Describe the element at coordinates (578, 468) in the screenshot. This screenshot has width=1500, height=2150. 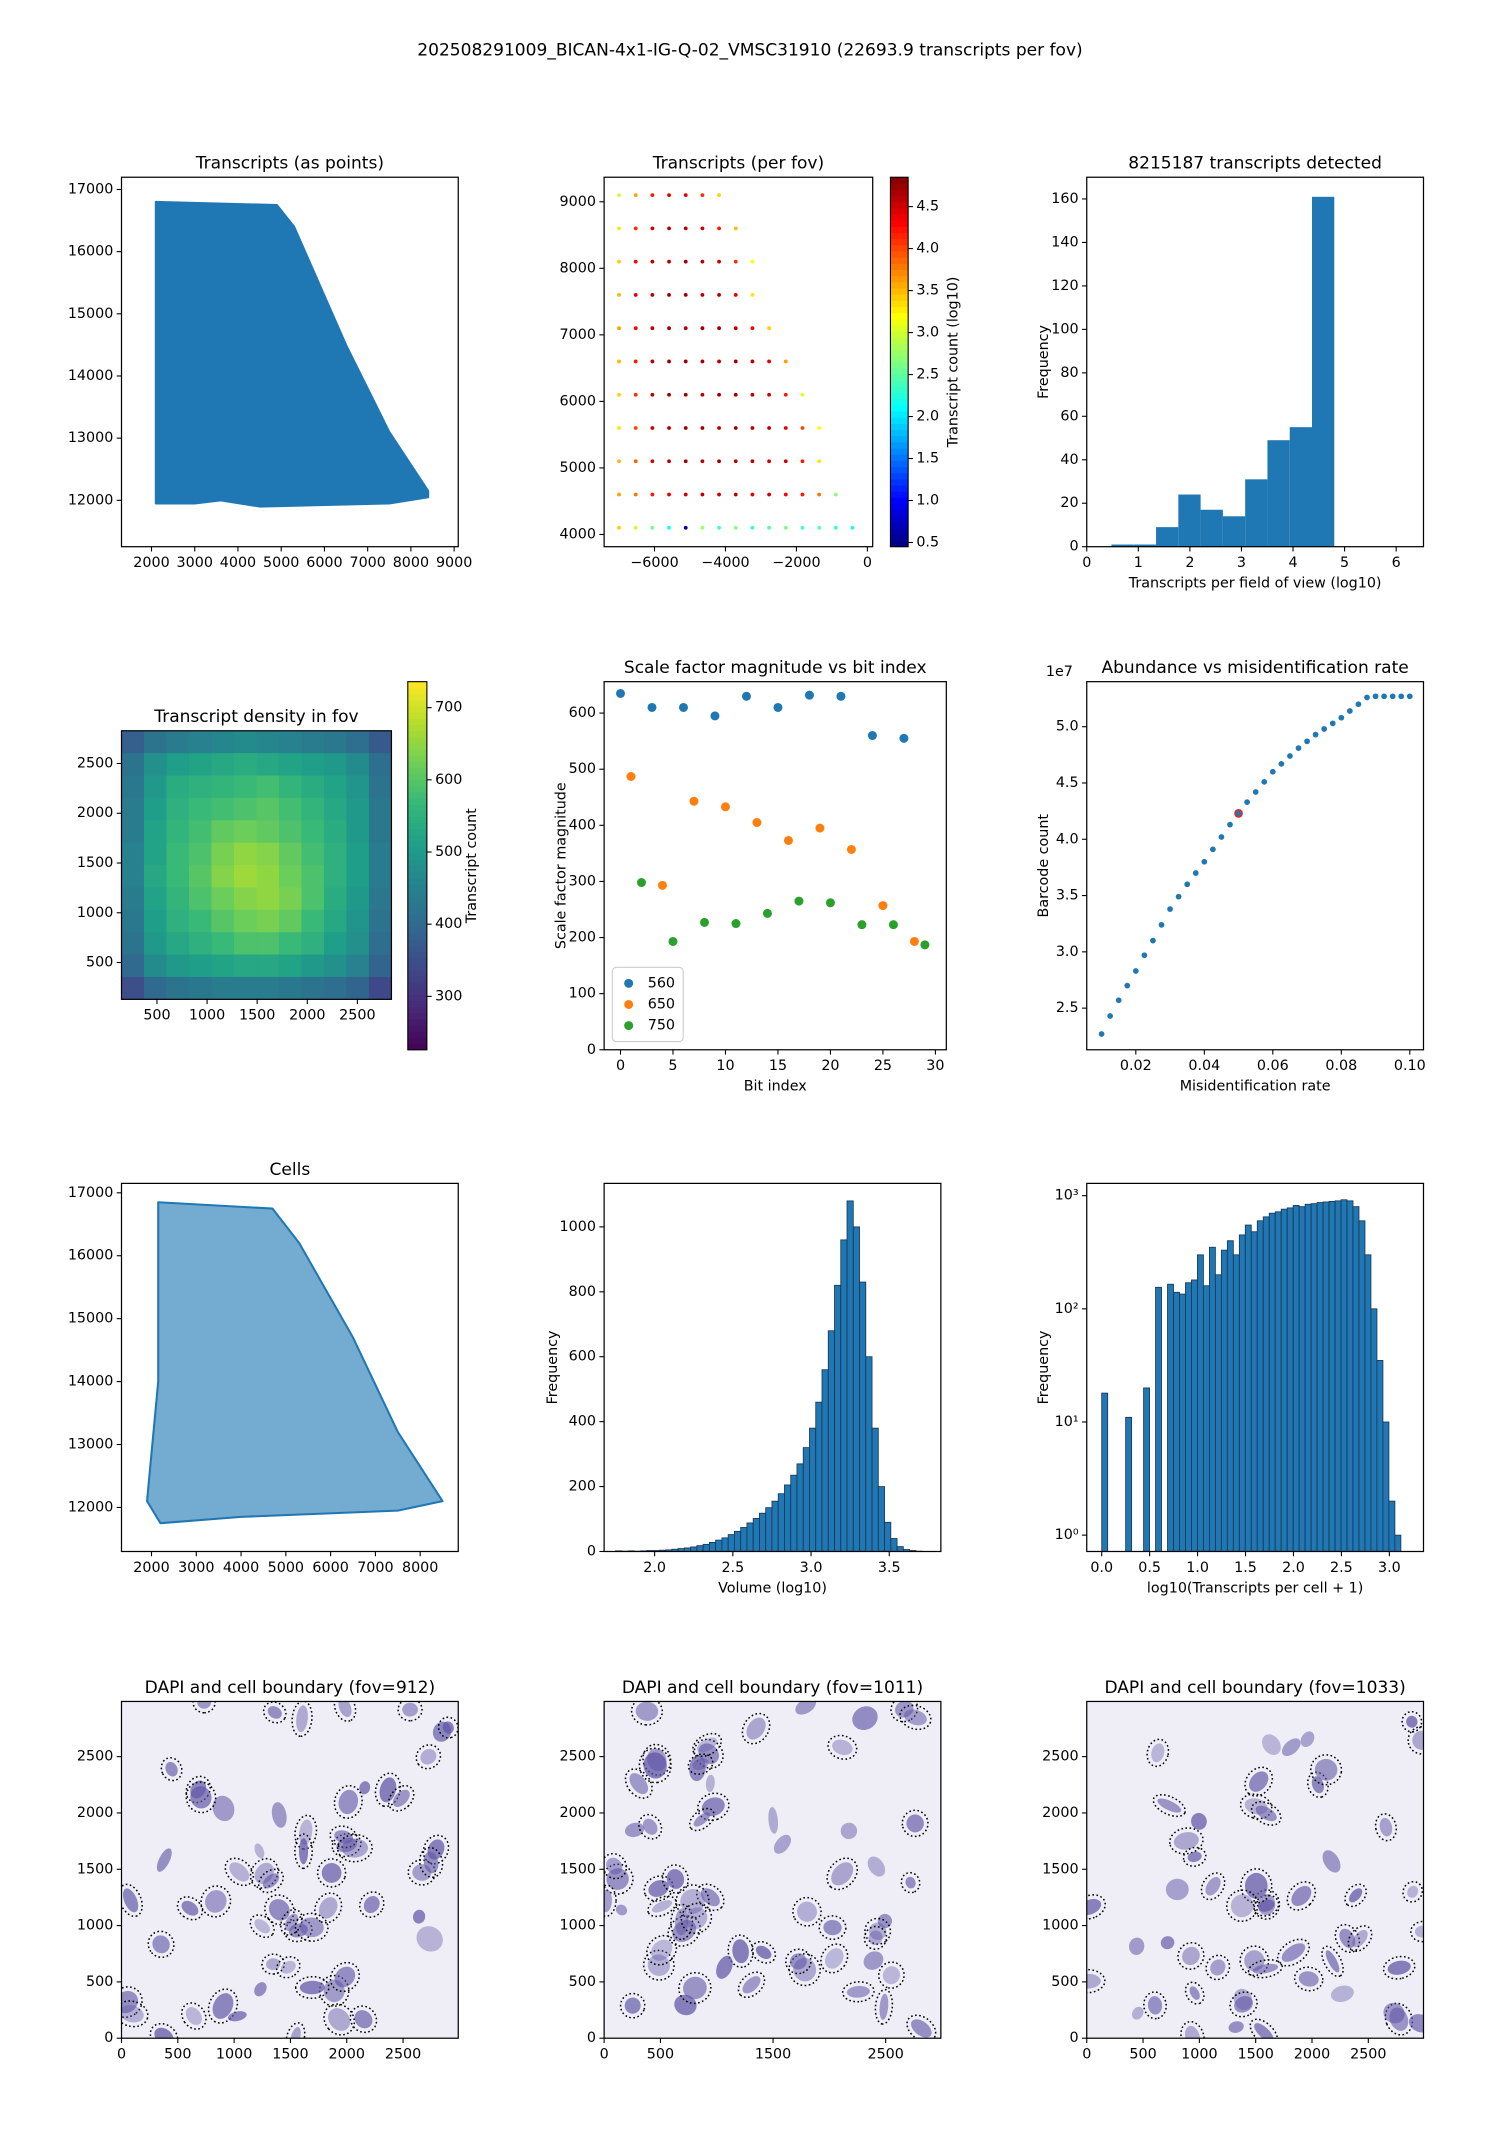
I see `y-tick-label: 5000` at that location.